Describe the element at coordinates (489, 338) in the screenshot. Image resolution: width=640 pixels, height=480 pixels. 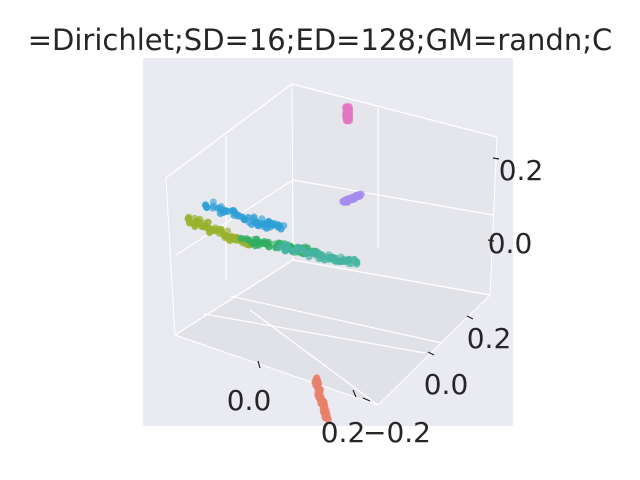
I see `y-tick-label: 0.2` at that location.